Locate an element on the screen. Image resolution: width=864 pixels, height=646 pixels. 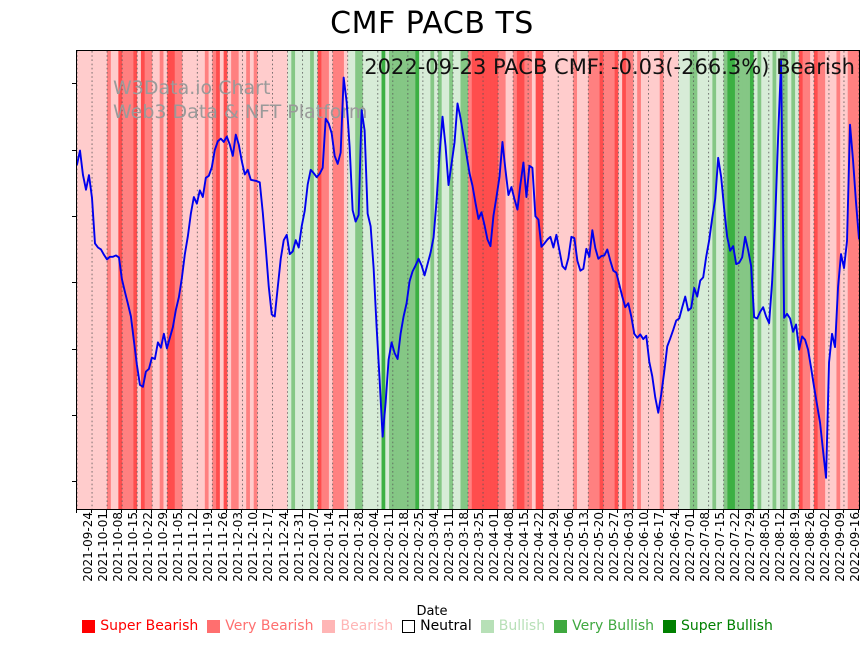
x-tick-label: 2022-05-20 is located at coordinates (599, 547).